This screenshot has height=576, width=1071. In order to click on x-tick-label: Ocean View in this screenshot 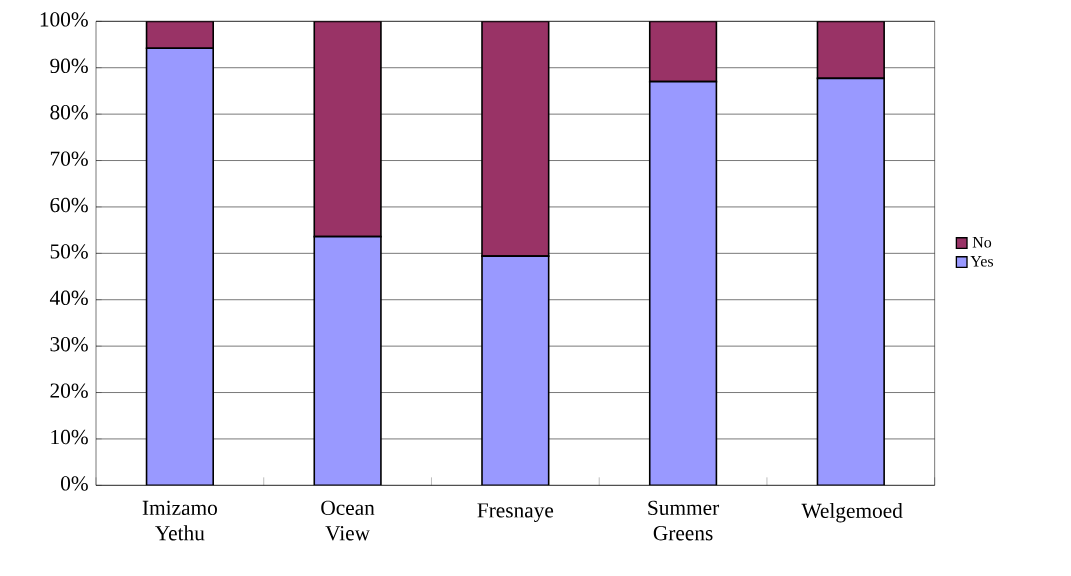, I will do `click(348, 520)`.